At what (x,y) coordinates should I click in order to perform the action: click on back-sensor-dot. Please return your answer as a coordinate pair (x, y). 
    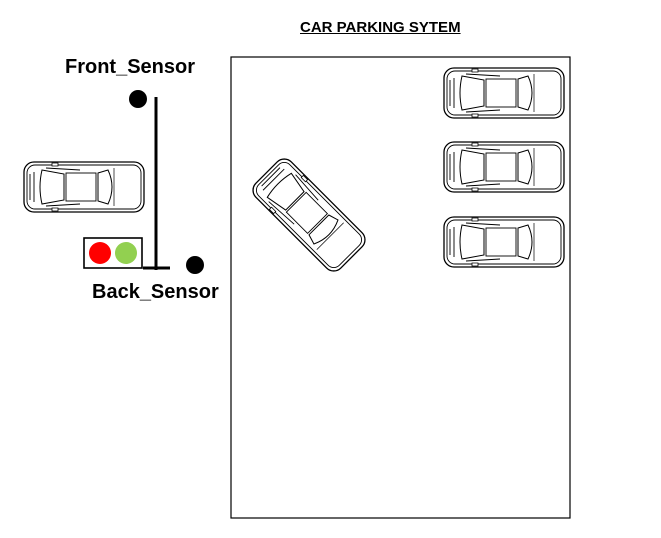
    Looking at the image, I should click on (195, 265).